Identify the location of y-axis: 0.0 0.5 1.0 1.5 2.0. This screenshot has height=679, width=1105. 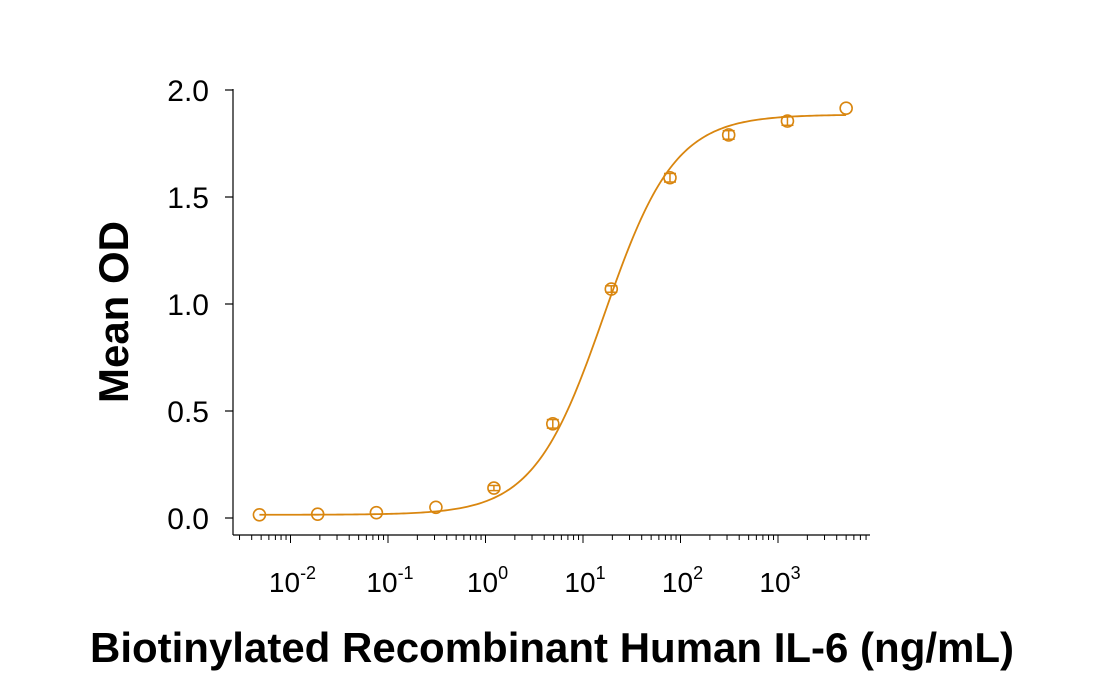
(200, 305).